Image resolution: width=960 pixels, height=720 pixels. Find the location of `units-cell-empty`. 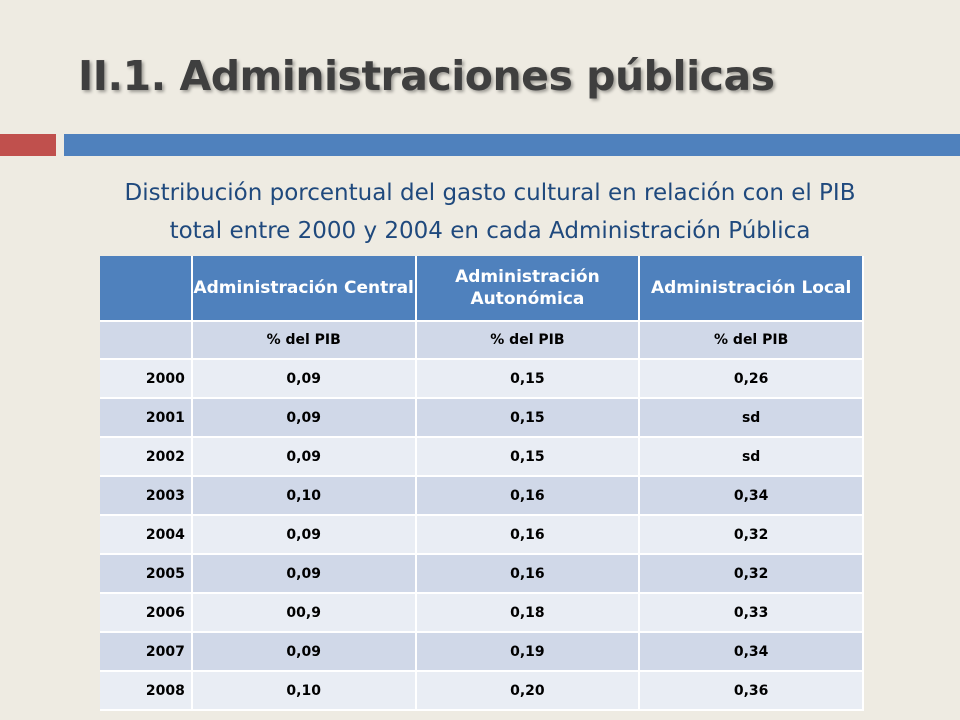

units-cell-empty is located at coordinates (146, 340).